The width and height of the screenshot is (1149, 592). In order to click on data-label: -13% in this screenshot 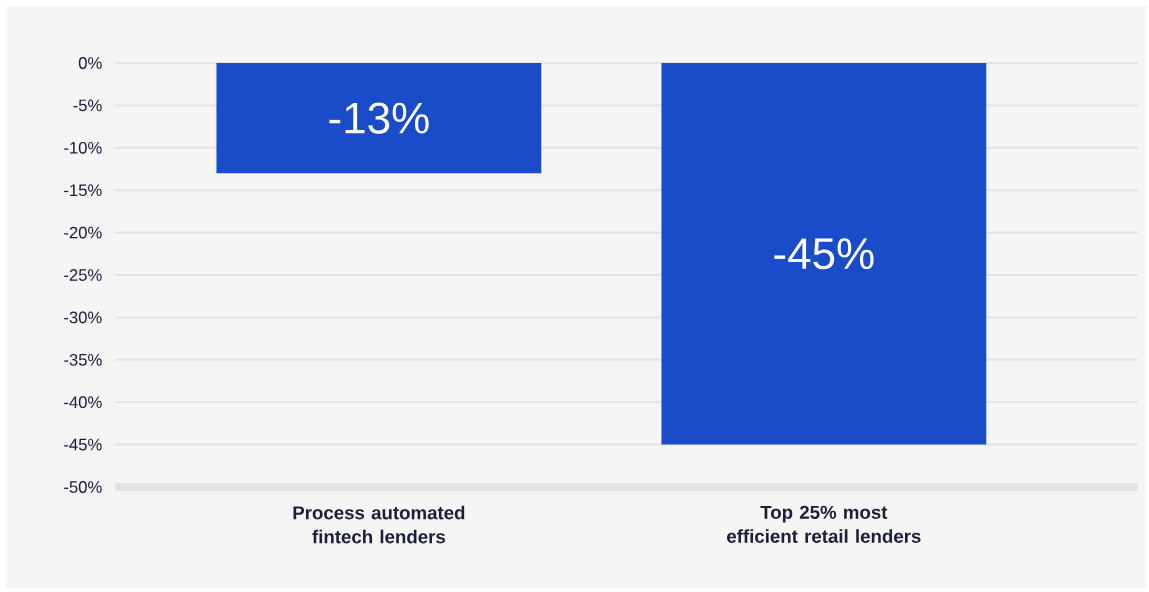, I will do `click(379, 118)`.